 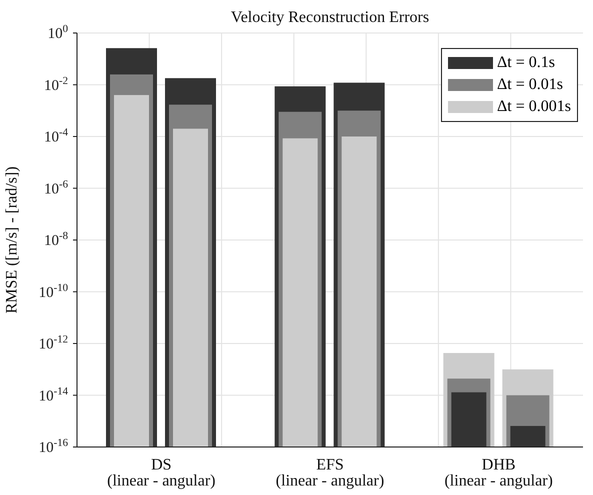 What do you see at coordinates (53, 291) in the screenshot?
I see `y-tick-label: 10$^{-10}$` at bounding box center [53, 291].